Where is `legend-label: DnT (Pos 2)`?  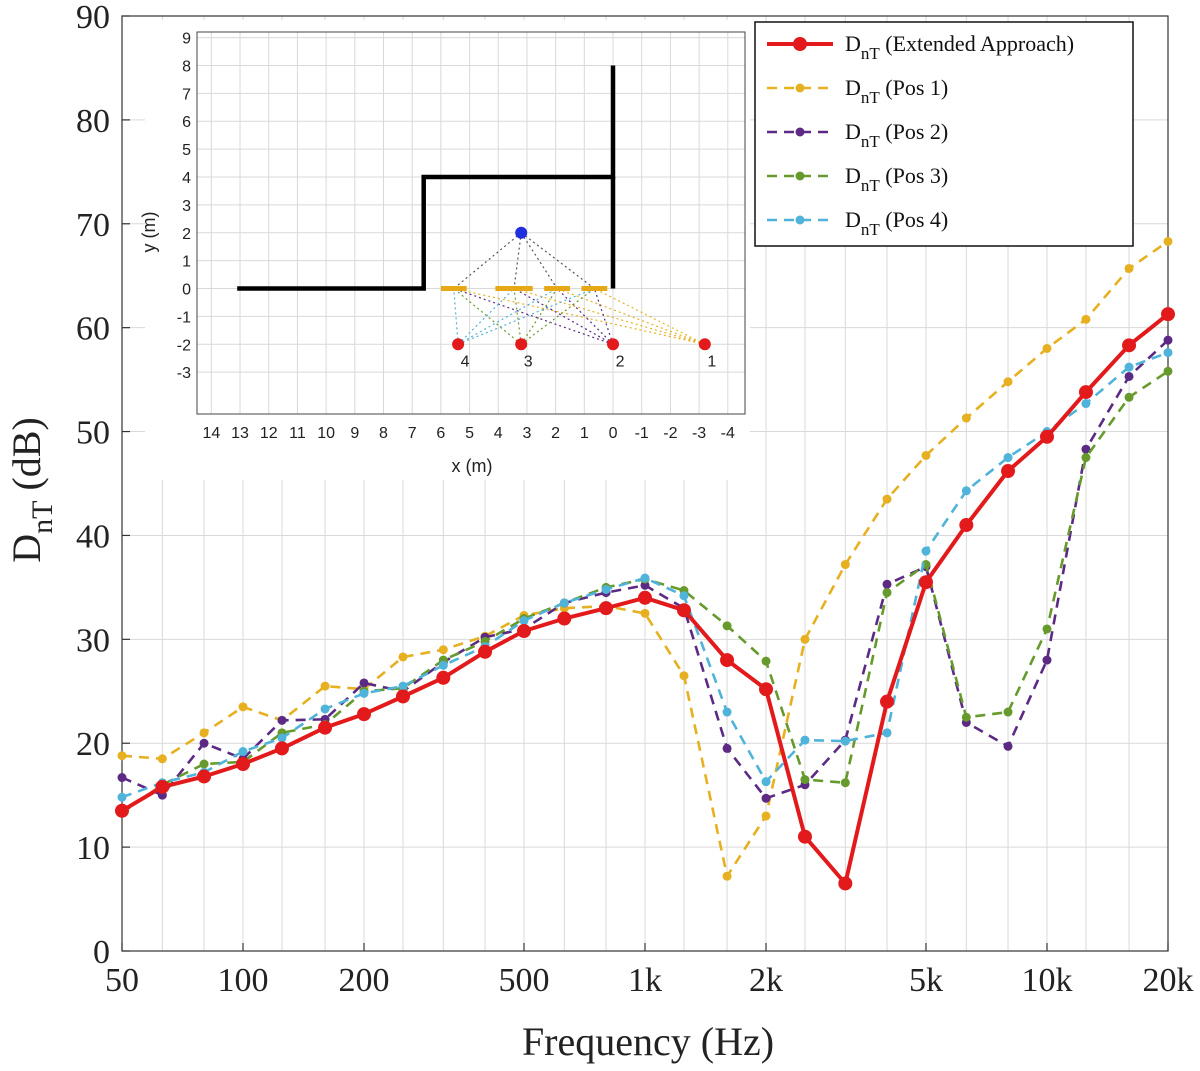
legend-label: DnT (Pos 2) is located at coordinates (896, 135).